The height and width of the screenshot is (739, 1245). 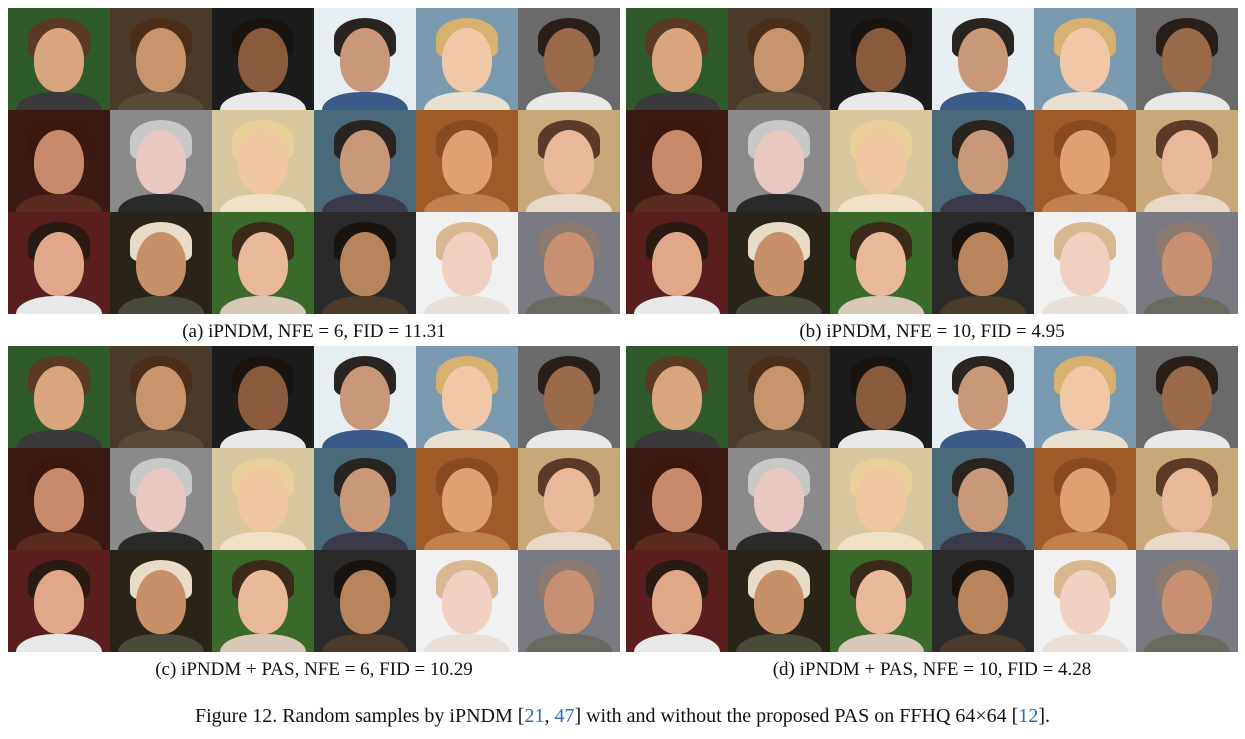 I want to click on citation-link: 21, so click(x=534, y=716).